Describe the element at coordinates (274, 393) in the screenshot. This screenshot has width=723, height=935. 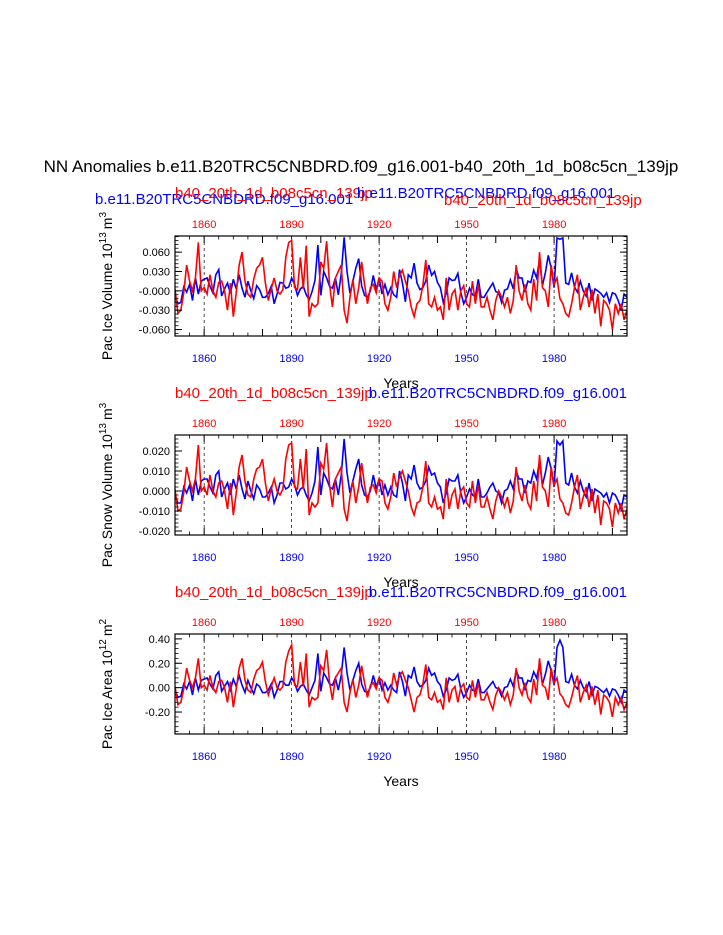
I see `p1-title-red: b40_20th_1d_b08c5cn_139jp` at that location.